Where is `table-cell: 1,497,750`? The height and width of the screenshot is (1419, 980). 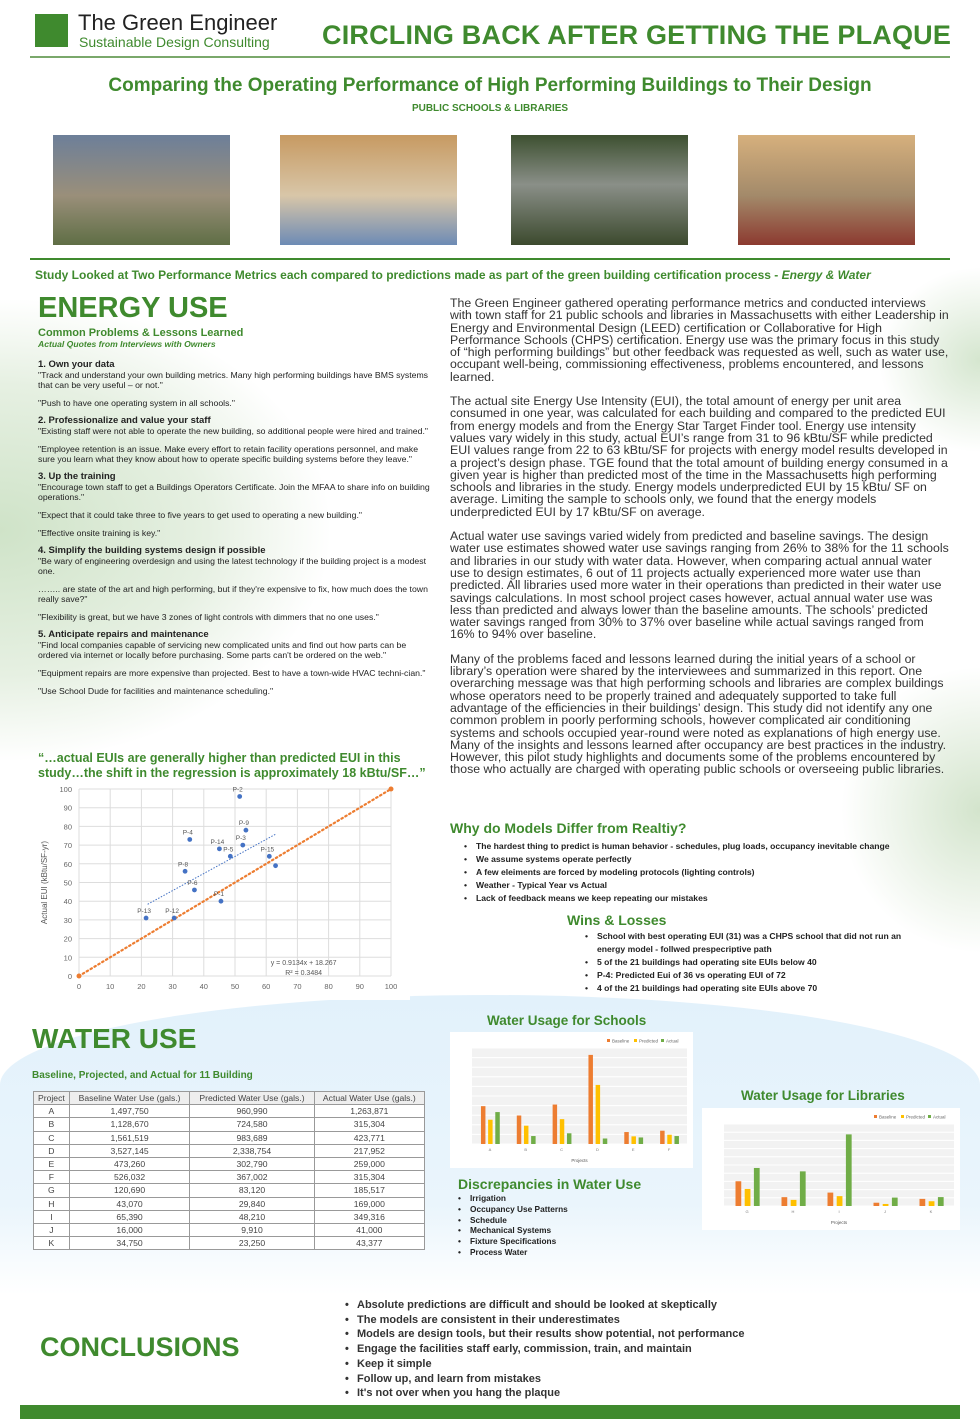 table-cell: 1,497,750 is located at coordinates (129, 1111).